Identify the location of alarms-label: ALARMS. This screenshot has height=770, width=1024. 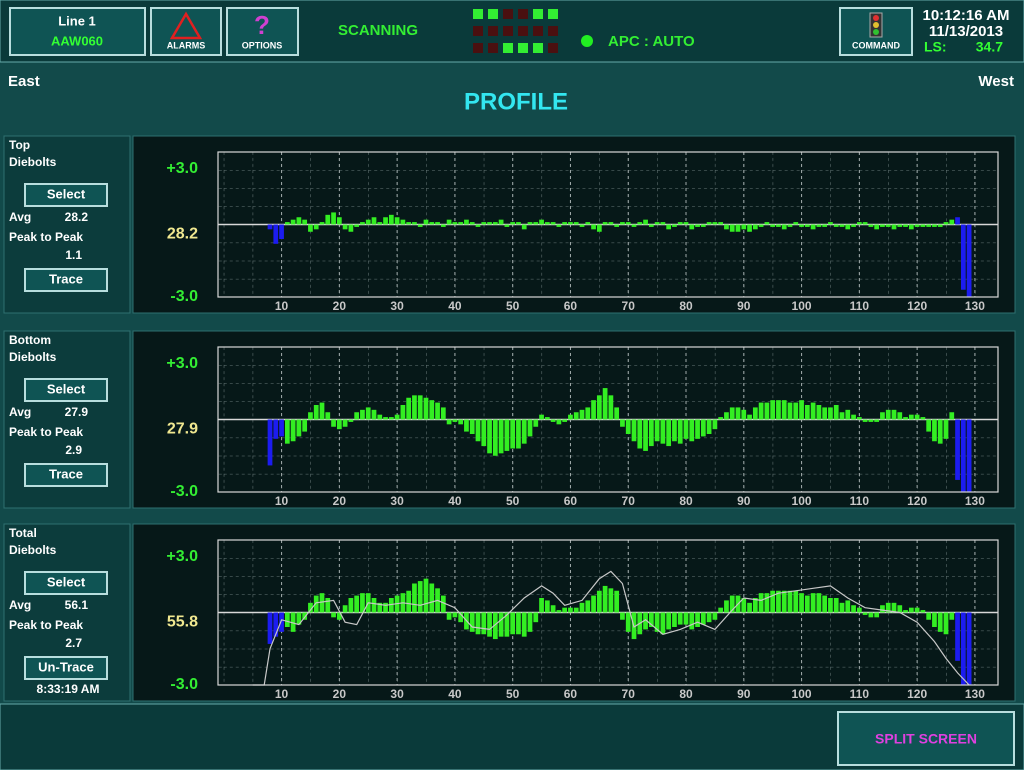
(186, 45).